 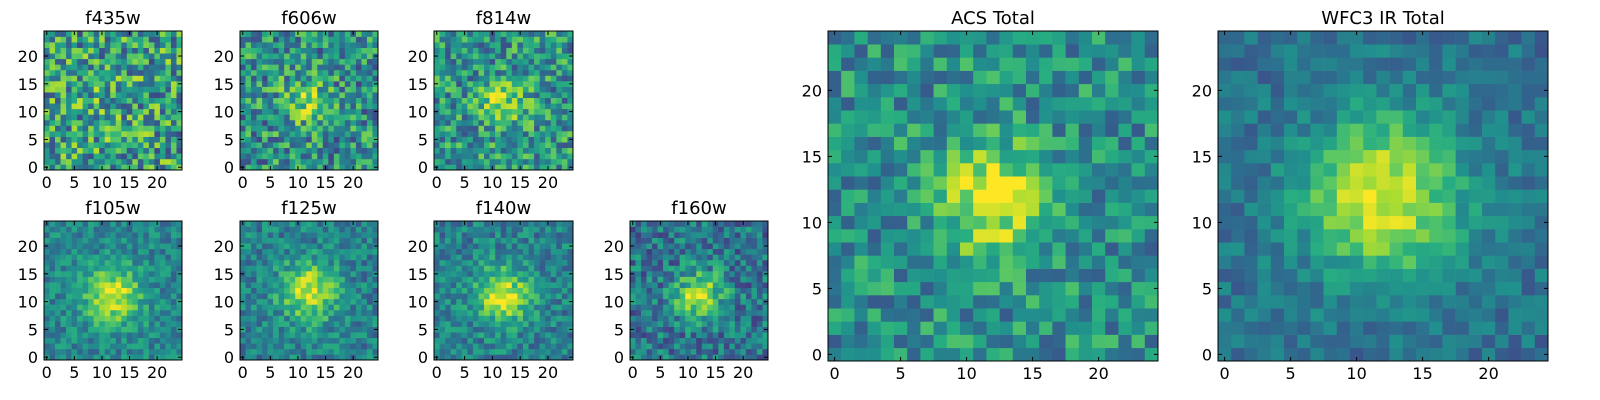 I want to click on x-tick-label: 0, so click(x=47, y=372).